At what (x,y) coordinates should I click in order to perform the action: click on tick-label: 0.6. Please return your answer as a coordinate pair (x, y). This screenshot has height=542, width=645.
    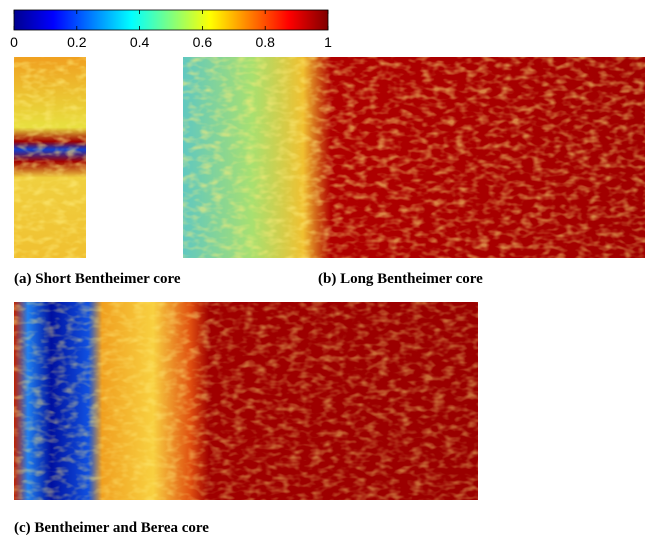
    Looking at the image, I should click on (203, 42).